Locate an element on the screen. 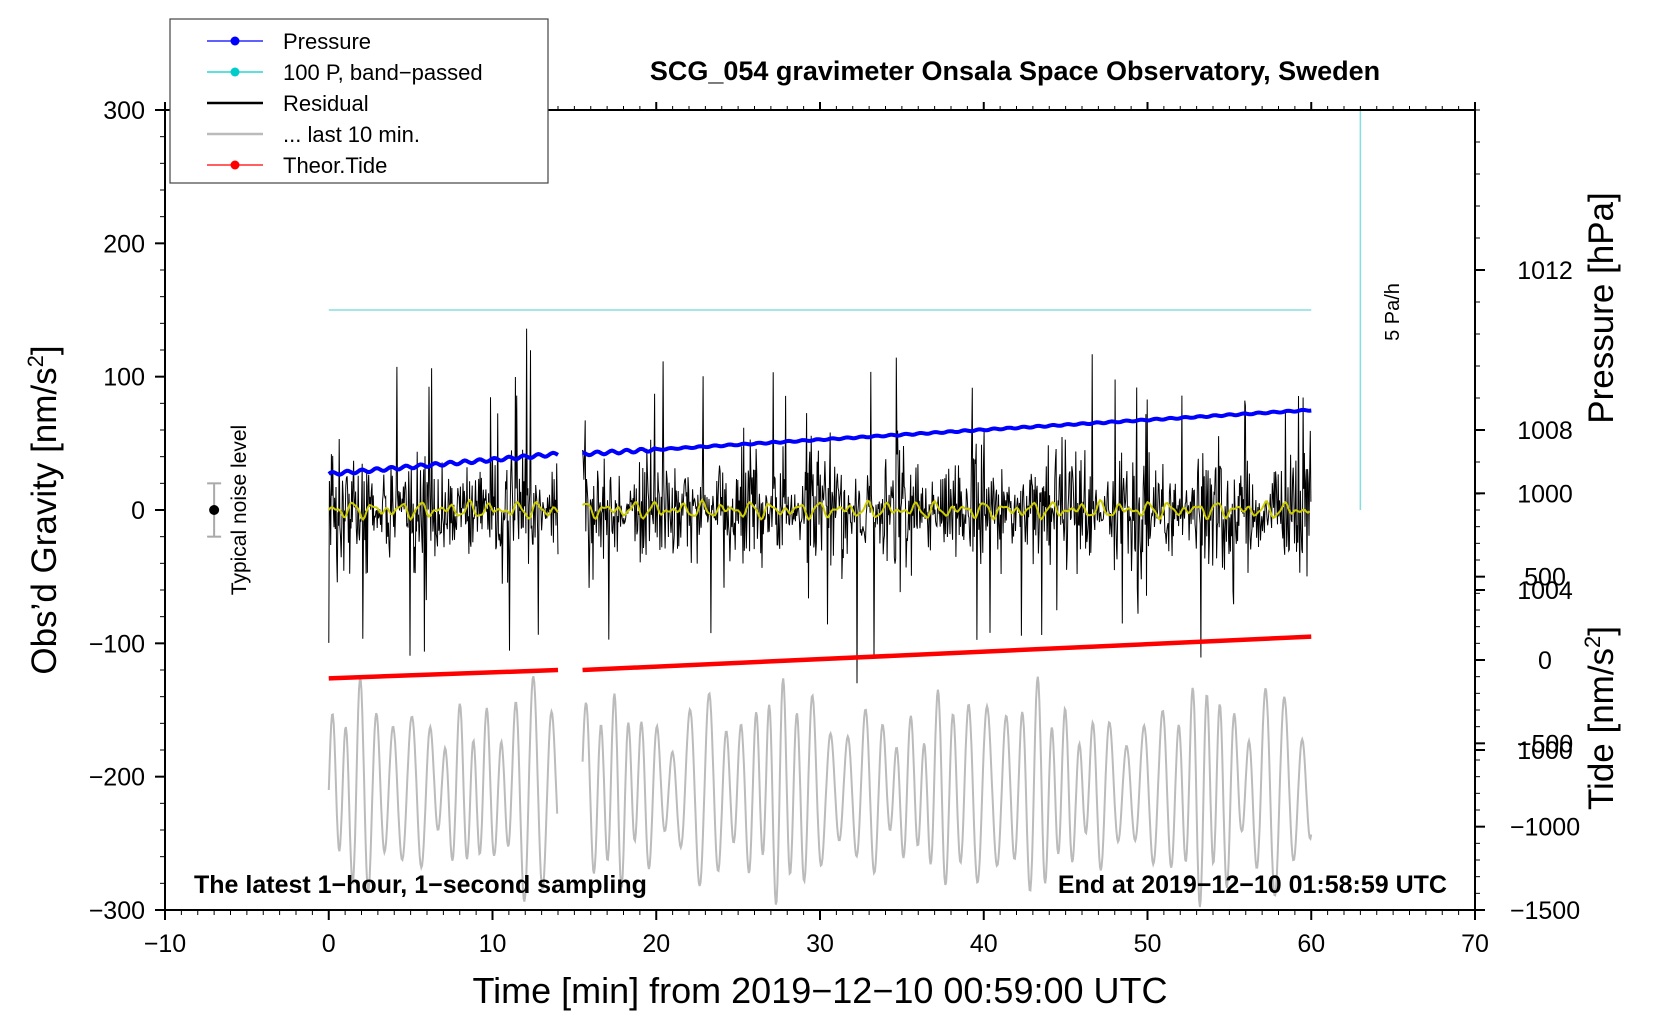 This screenshot has width=1660, height=1020. tide-tick-label: −1000 is located at coordinates (1545, 828).